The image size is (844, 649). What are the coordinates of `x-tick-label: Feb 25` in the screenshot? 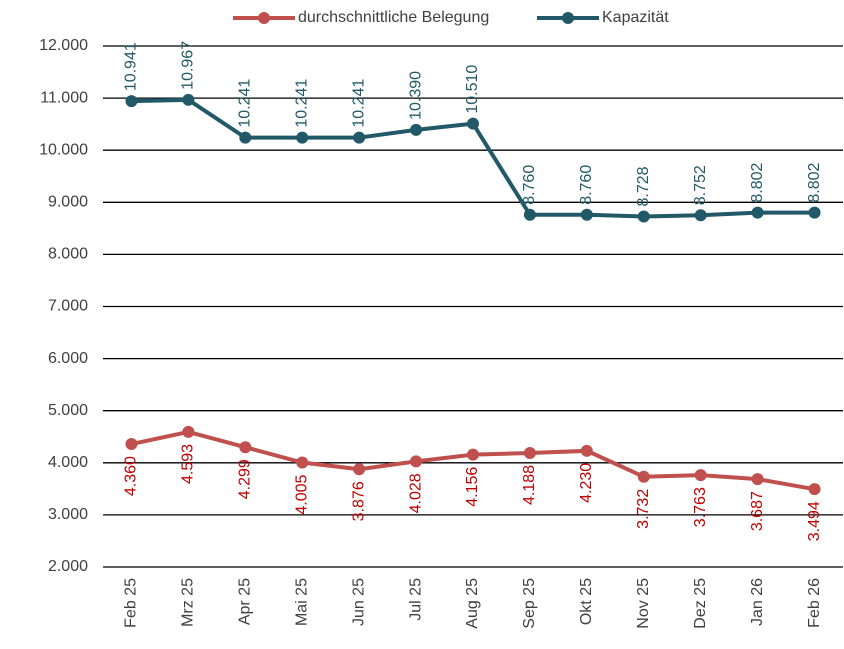 It's located at (131, 603).